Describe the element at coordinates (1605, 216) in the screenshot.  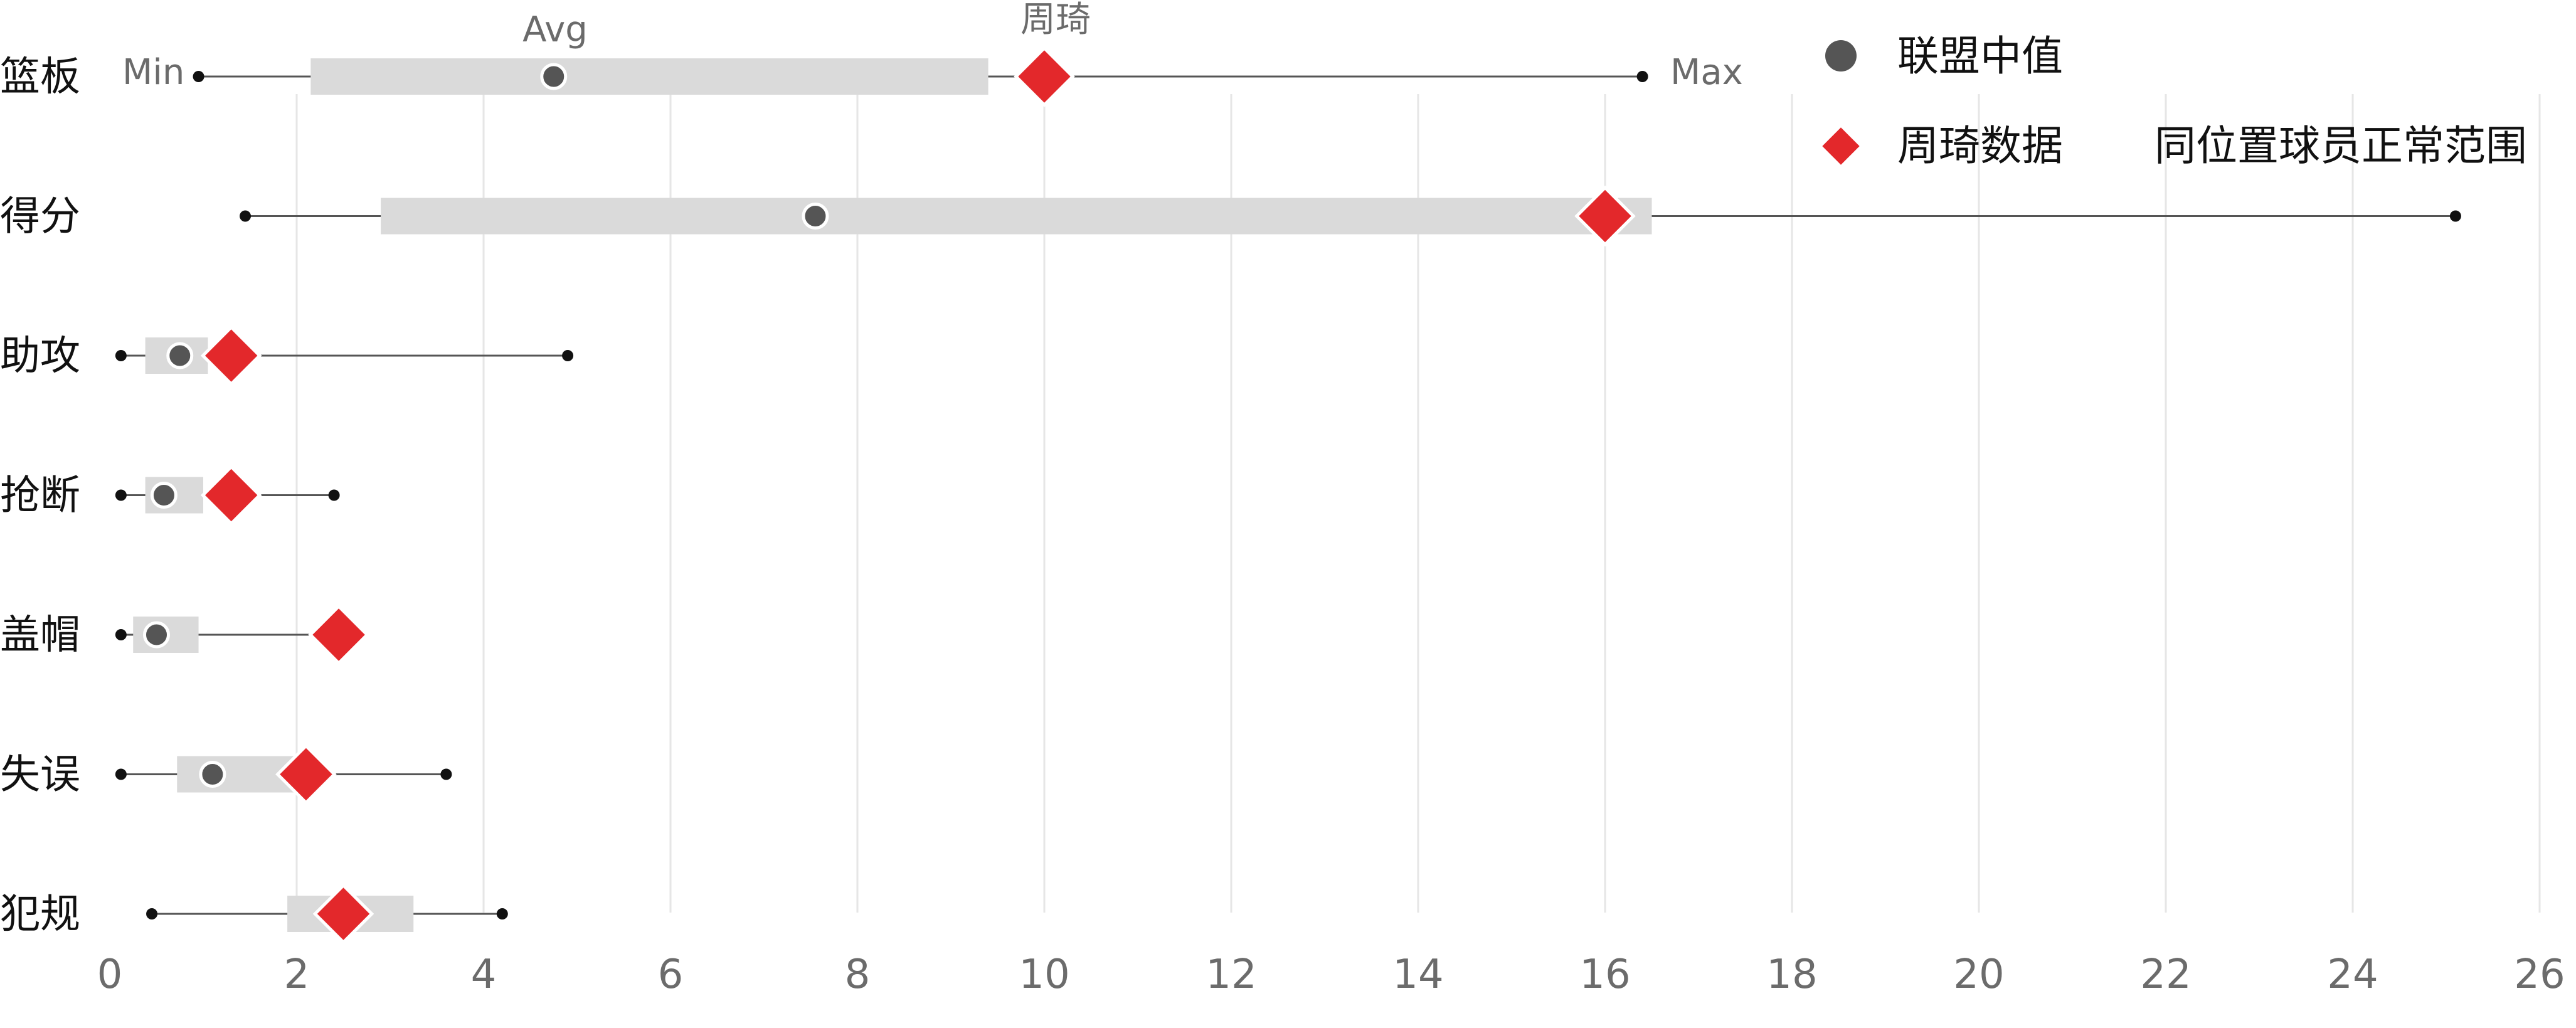
I see `row-1-player-marker` at that location.